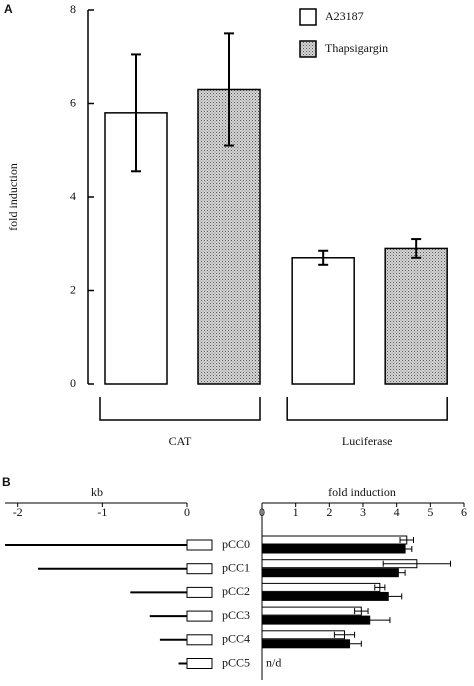 This screenshot has width=474, height=686. I want to click on x-axis-label: kb, so click(97, 492).